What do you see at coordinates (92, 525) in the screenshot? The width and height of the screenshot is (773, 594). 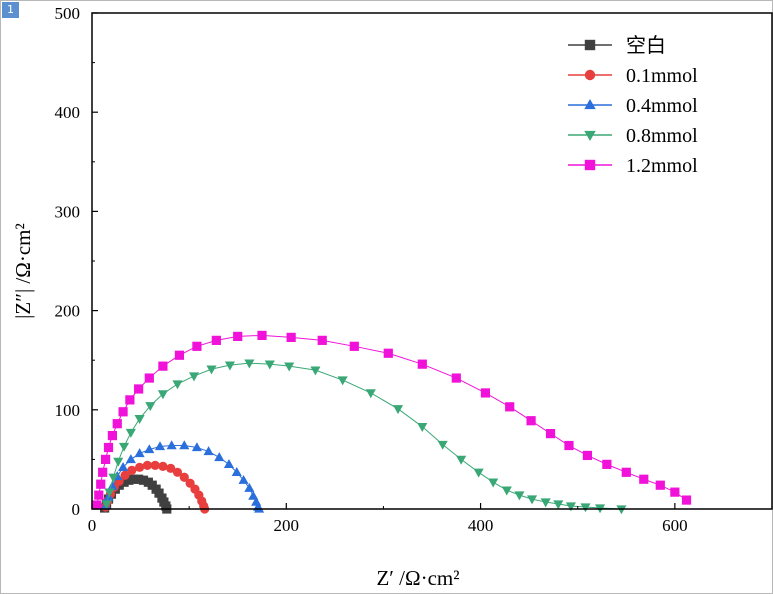 I see `x-tick-label-0: 0` at bounding box center [92, 525].